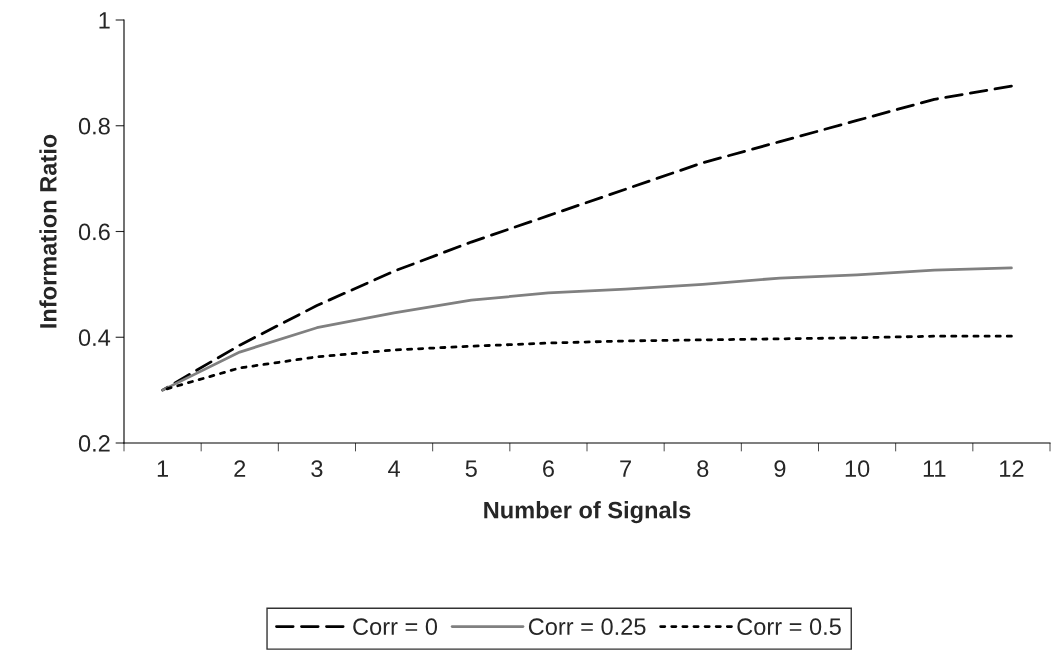 This screenshot has height=669, width=1055. I want to click on x-tick-label: 7, so click(625, 468).